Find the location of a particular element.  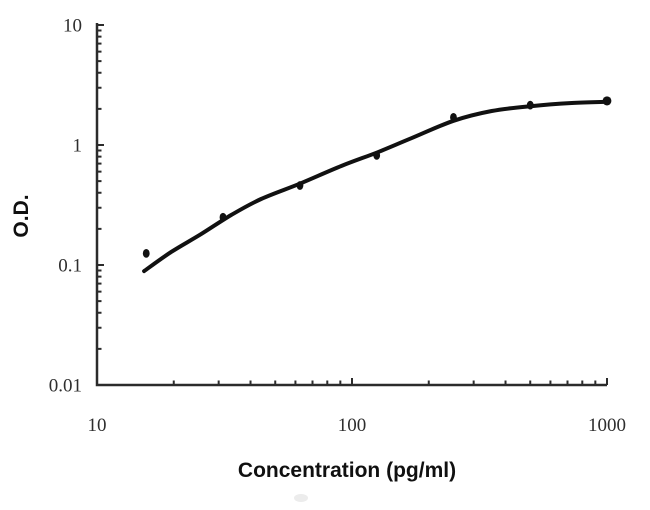

x-axis-title: Concentration (pg/ml) is located at coordinates (347, 470).